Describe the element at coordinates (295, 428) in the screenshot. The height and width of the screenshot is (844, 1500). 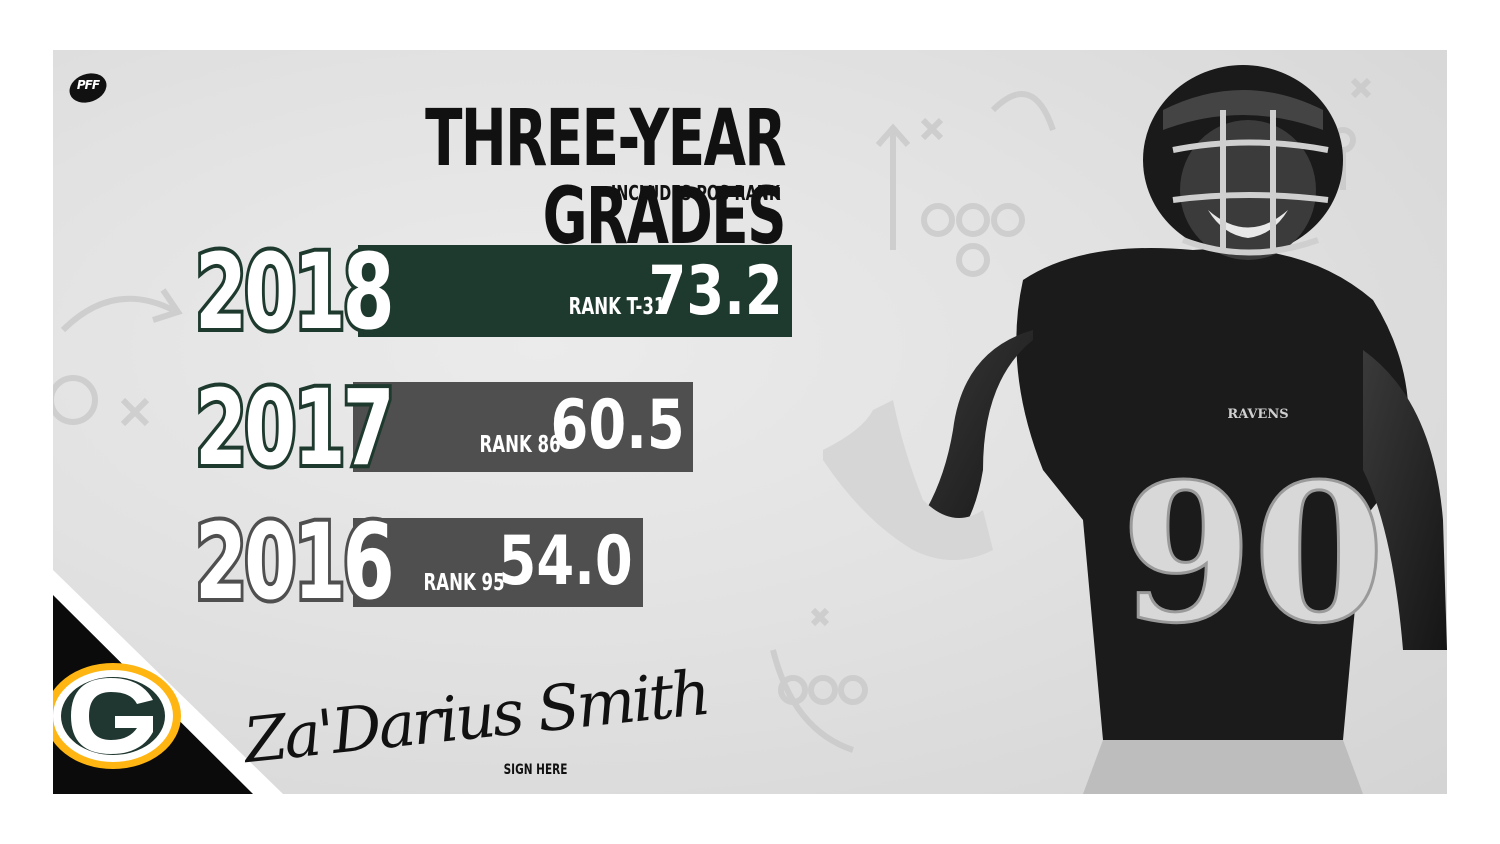
I see `year-label-2017: 2017` at that location.